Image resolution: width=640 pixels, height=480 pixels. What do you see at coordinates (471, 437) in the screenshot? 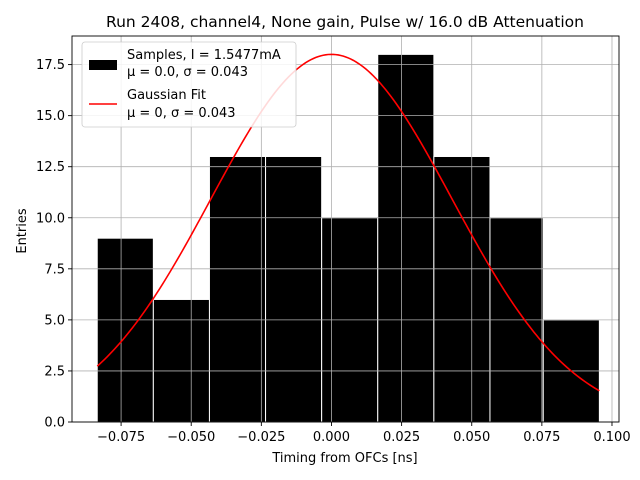
I see `x-tick-label-5: 0.050` at bounding box center [471, 437].